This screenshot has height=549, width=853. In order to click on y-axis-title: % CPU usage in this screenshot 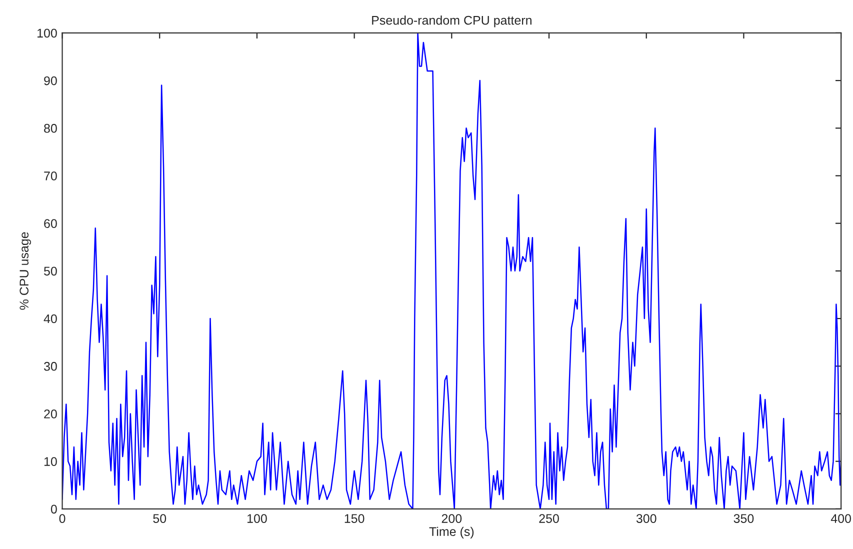, I will do `click(25, 271)`.